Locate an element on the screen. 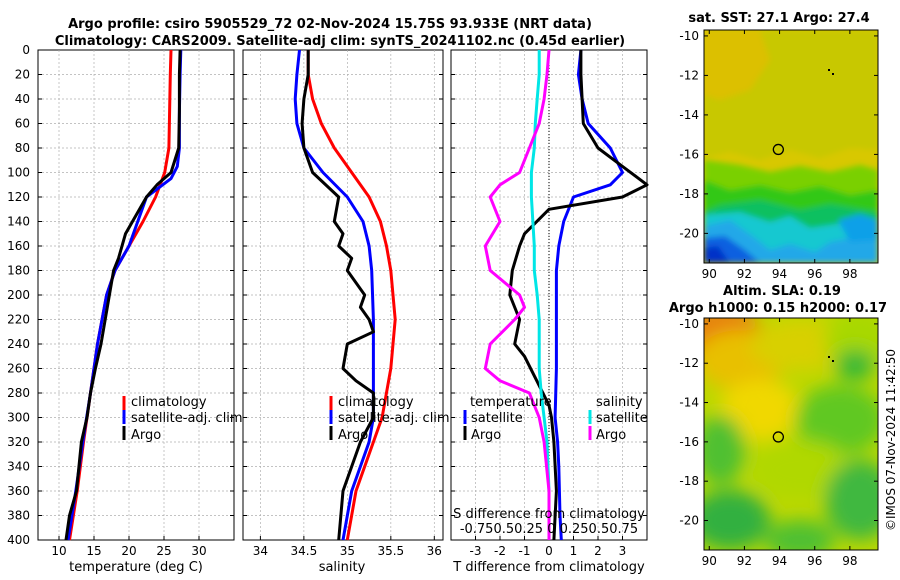 The image size is (900, 580). depth-tick-label: 180 is located at coordinates (18, 271).